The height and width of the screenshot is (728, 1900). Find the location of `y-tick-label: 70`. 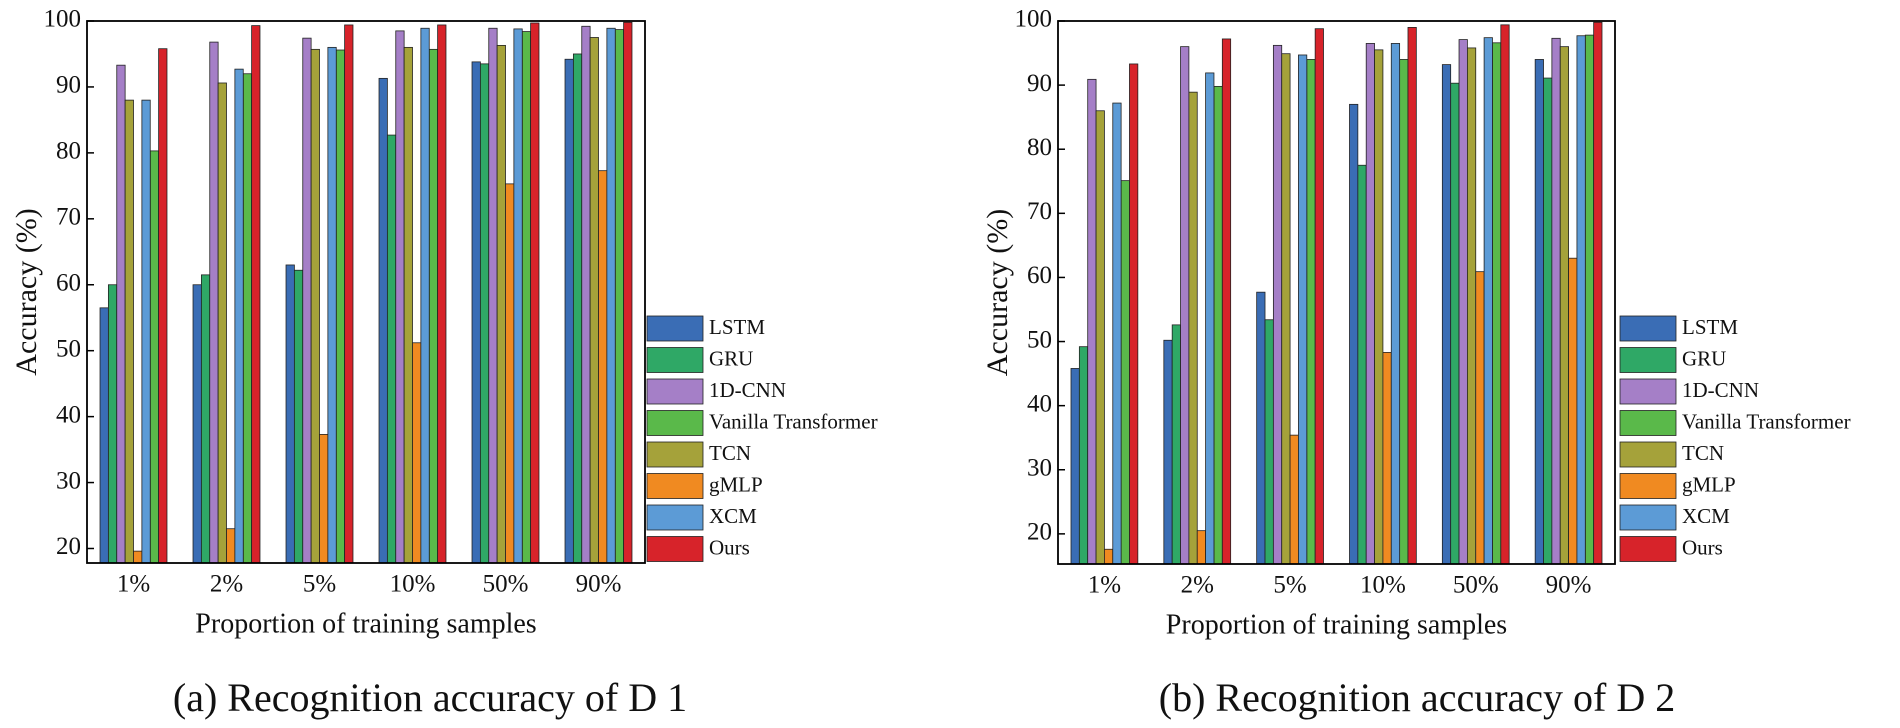

y-tick-label: 70 is located at coordinates (68, 217).